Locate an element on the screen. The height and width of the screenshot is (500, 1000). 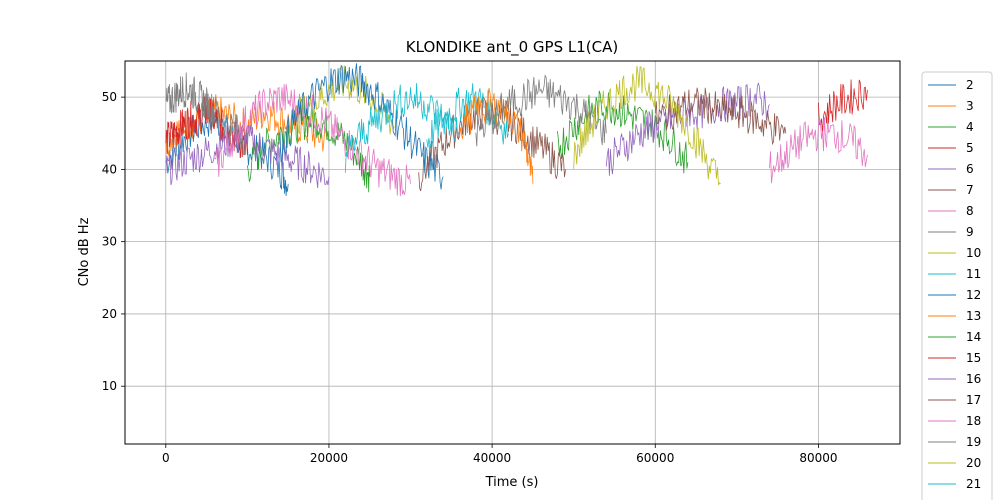
legend-box is located at coordinates (957, 285).